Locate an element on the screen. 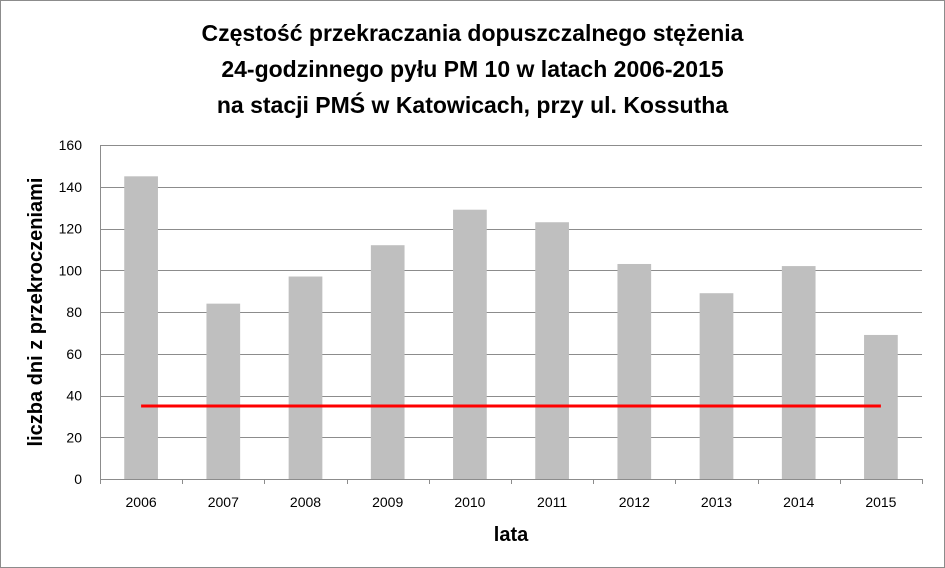 This screenshot has height=568, width=945. x-tick-label-2011: 2011 is located at coordinates (552, 502).